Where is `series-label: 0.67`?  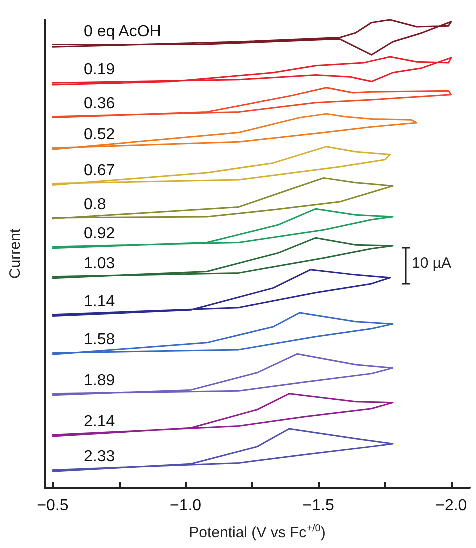
series-label: 0.67 is located at coordinates (100, 171).